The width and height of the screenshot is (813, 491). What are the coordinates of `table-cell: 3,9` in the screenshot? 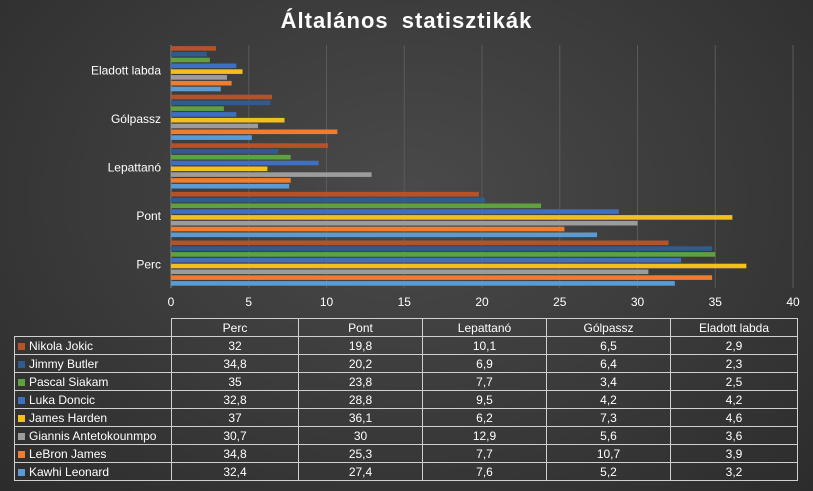 It's located at (734, 453).